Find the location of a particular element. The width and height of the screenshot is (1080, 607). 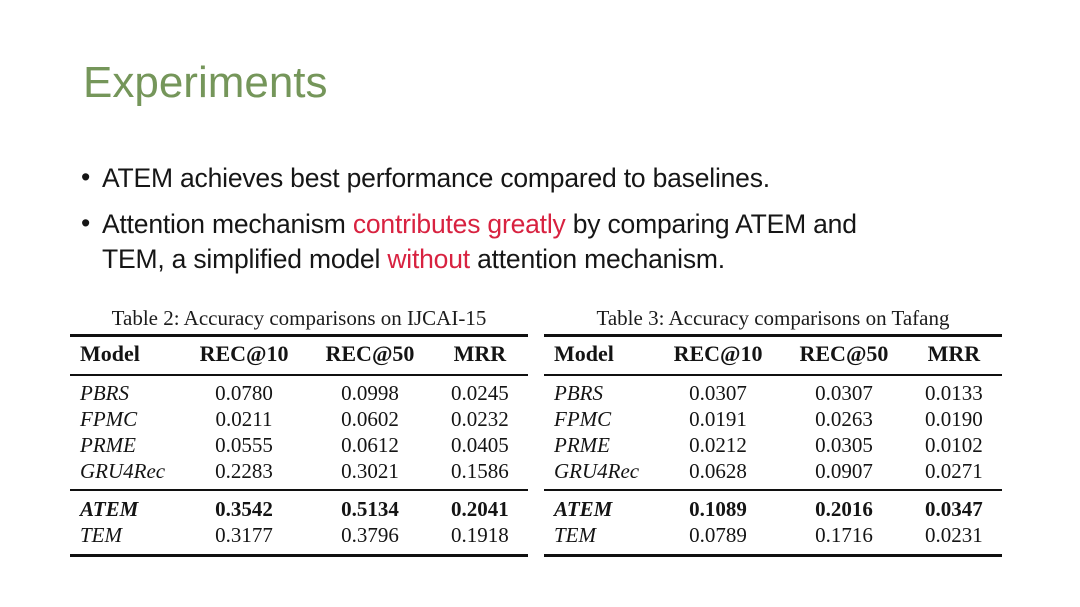

table-row-best: ATEM 0.3542 0.5134 0.2041 is located at coordinates (299, 506).